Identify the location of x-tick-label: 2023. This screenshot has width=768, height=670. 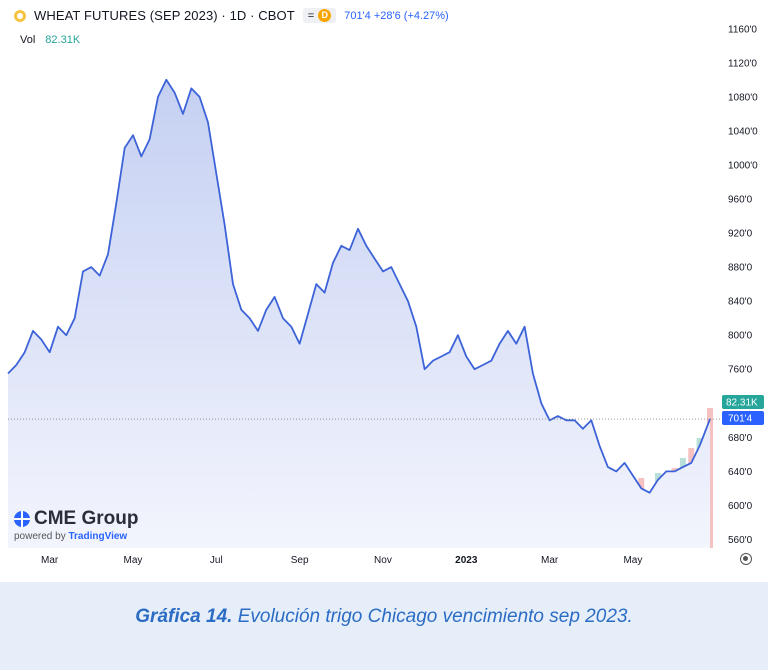
(466, 560).